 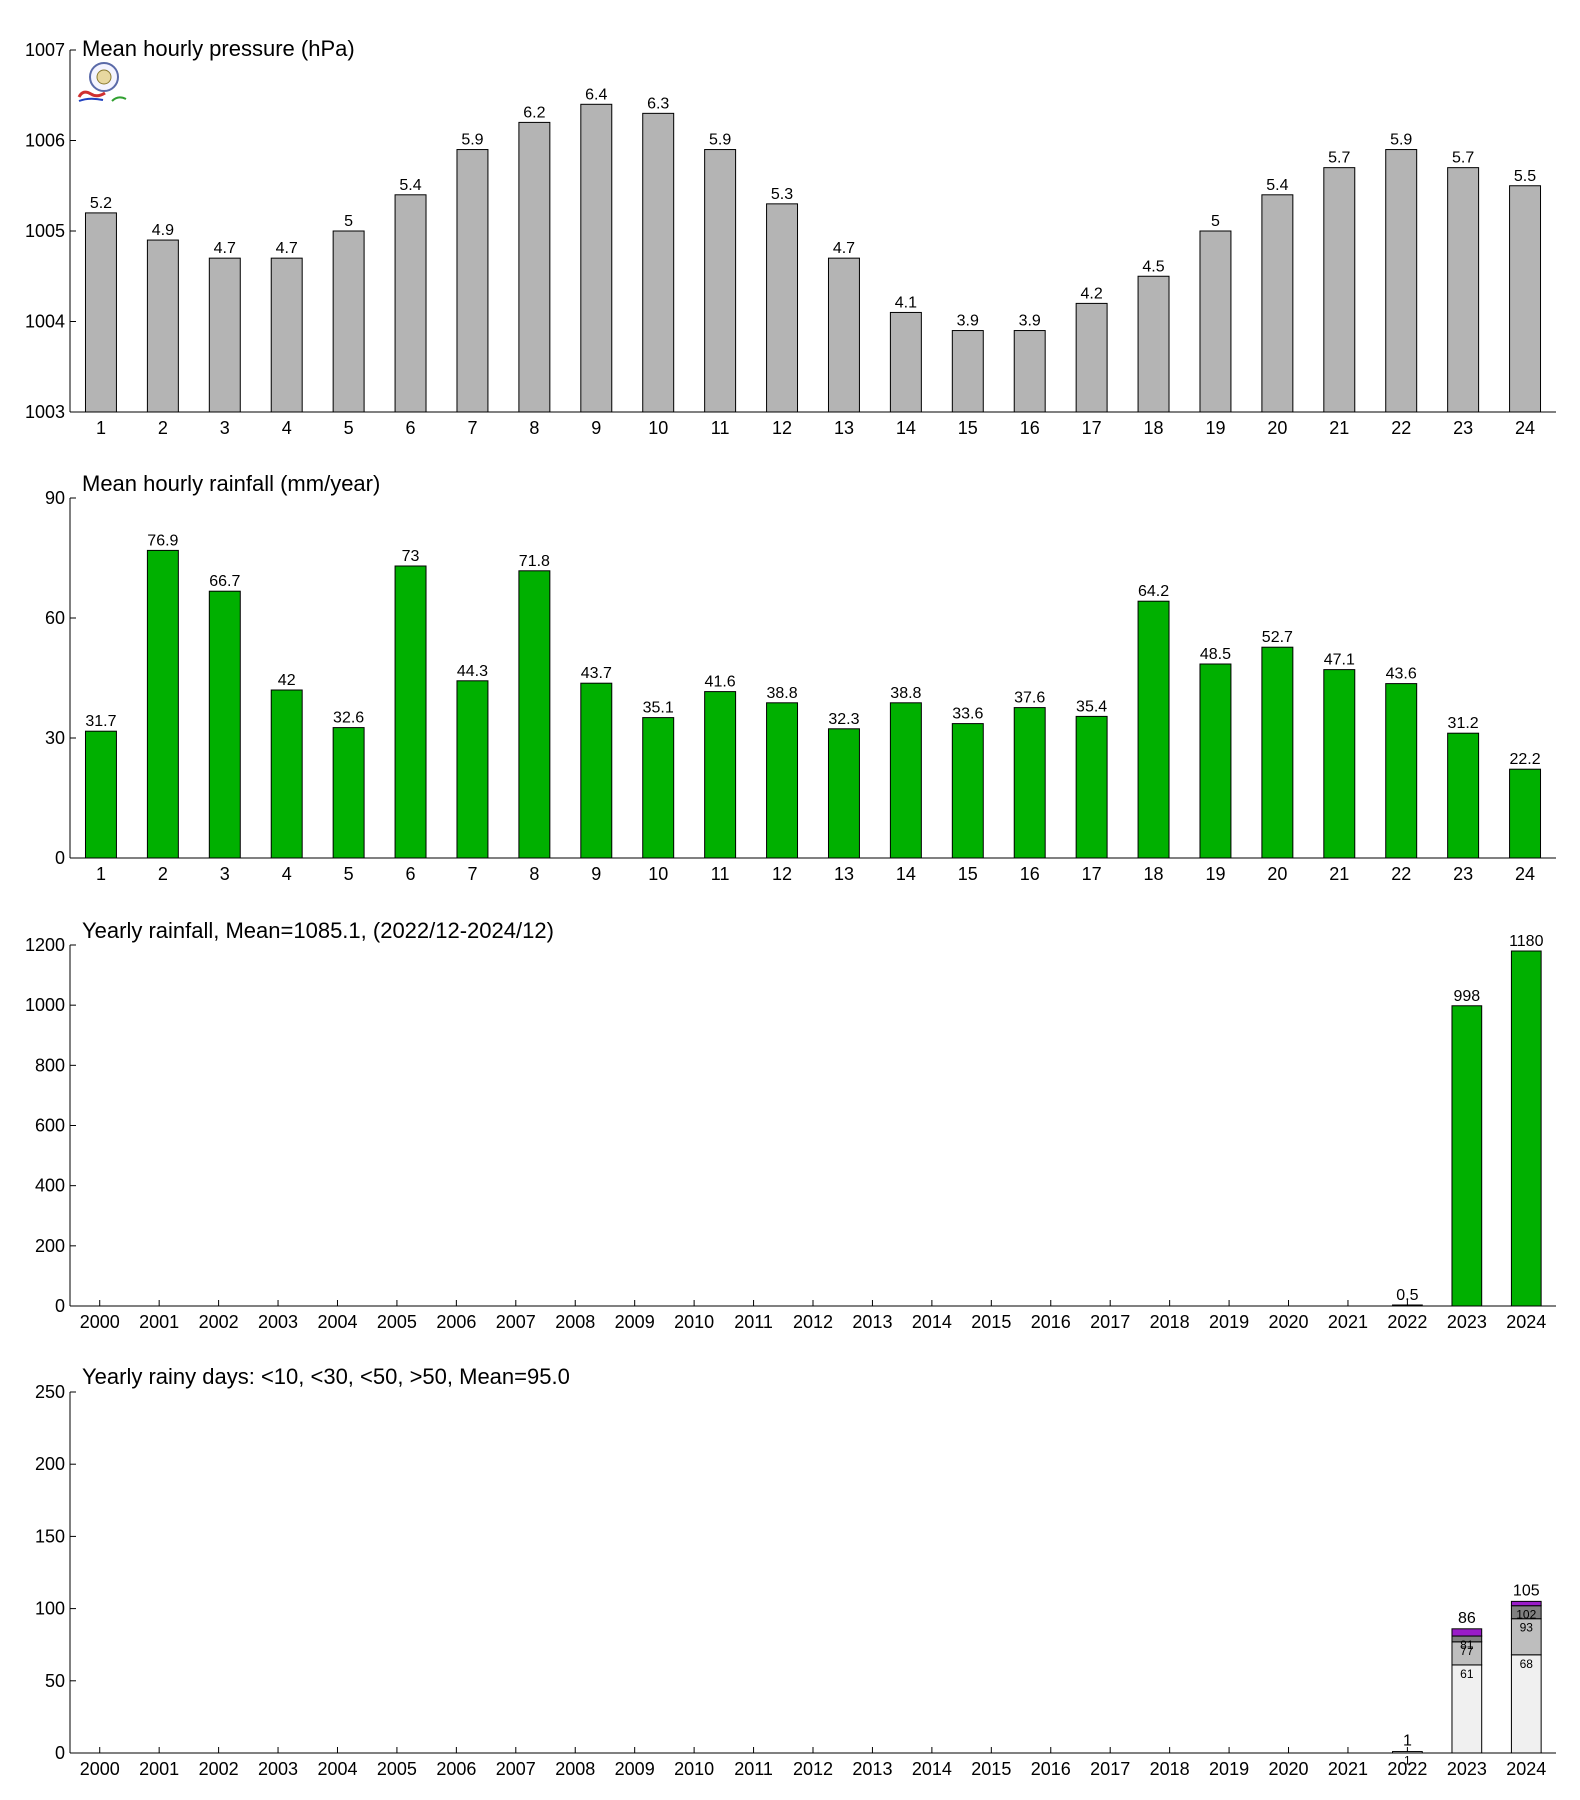 What do you see at coordinates (872, 1769) in the screenshot?
I see `x-tick-label: 2013` at bounding box center [872, 1769].